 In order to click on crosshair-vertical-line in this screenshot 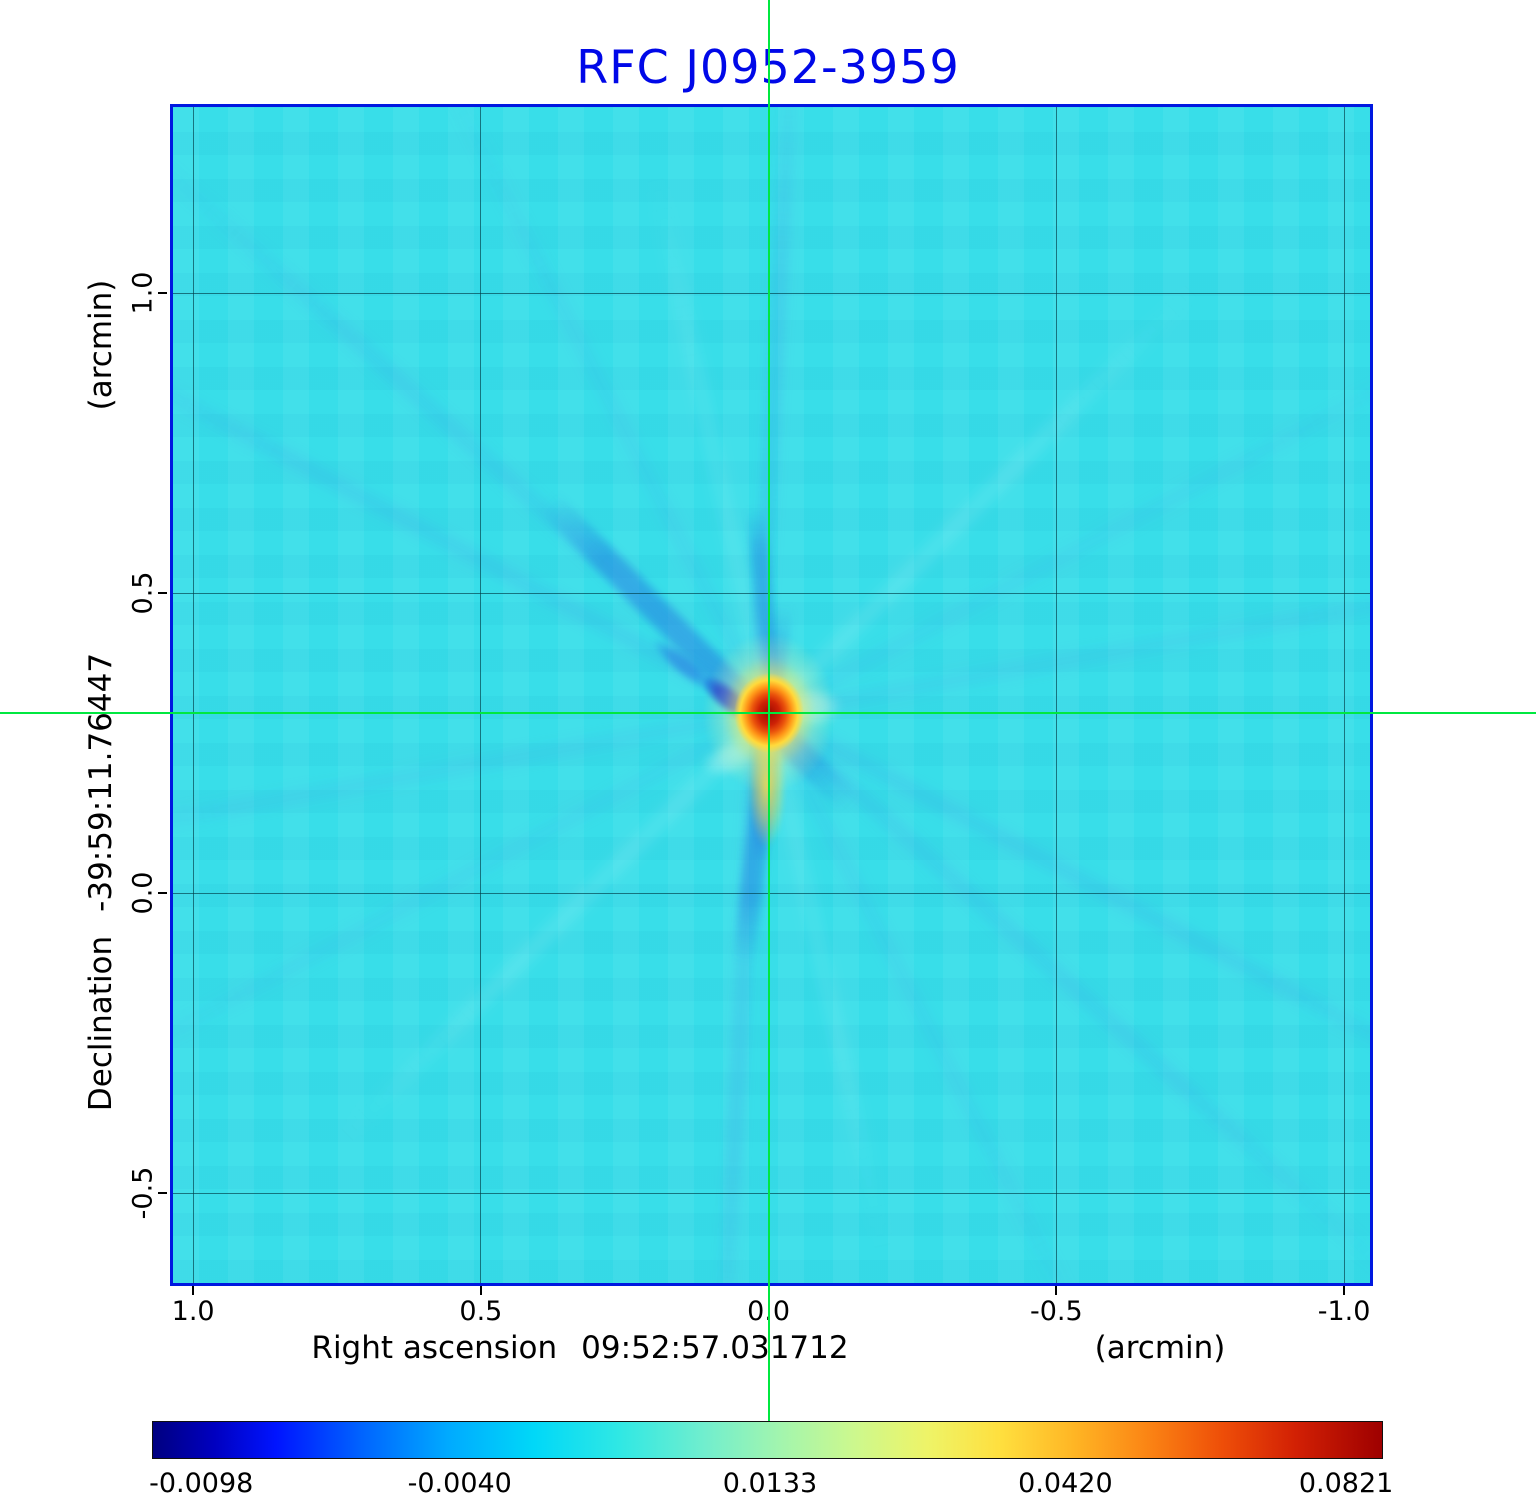, I will do `click(768, 710)`.